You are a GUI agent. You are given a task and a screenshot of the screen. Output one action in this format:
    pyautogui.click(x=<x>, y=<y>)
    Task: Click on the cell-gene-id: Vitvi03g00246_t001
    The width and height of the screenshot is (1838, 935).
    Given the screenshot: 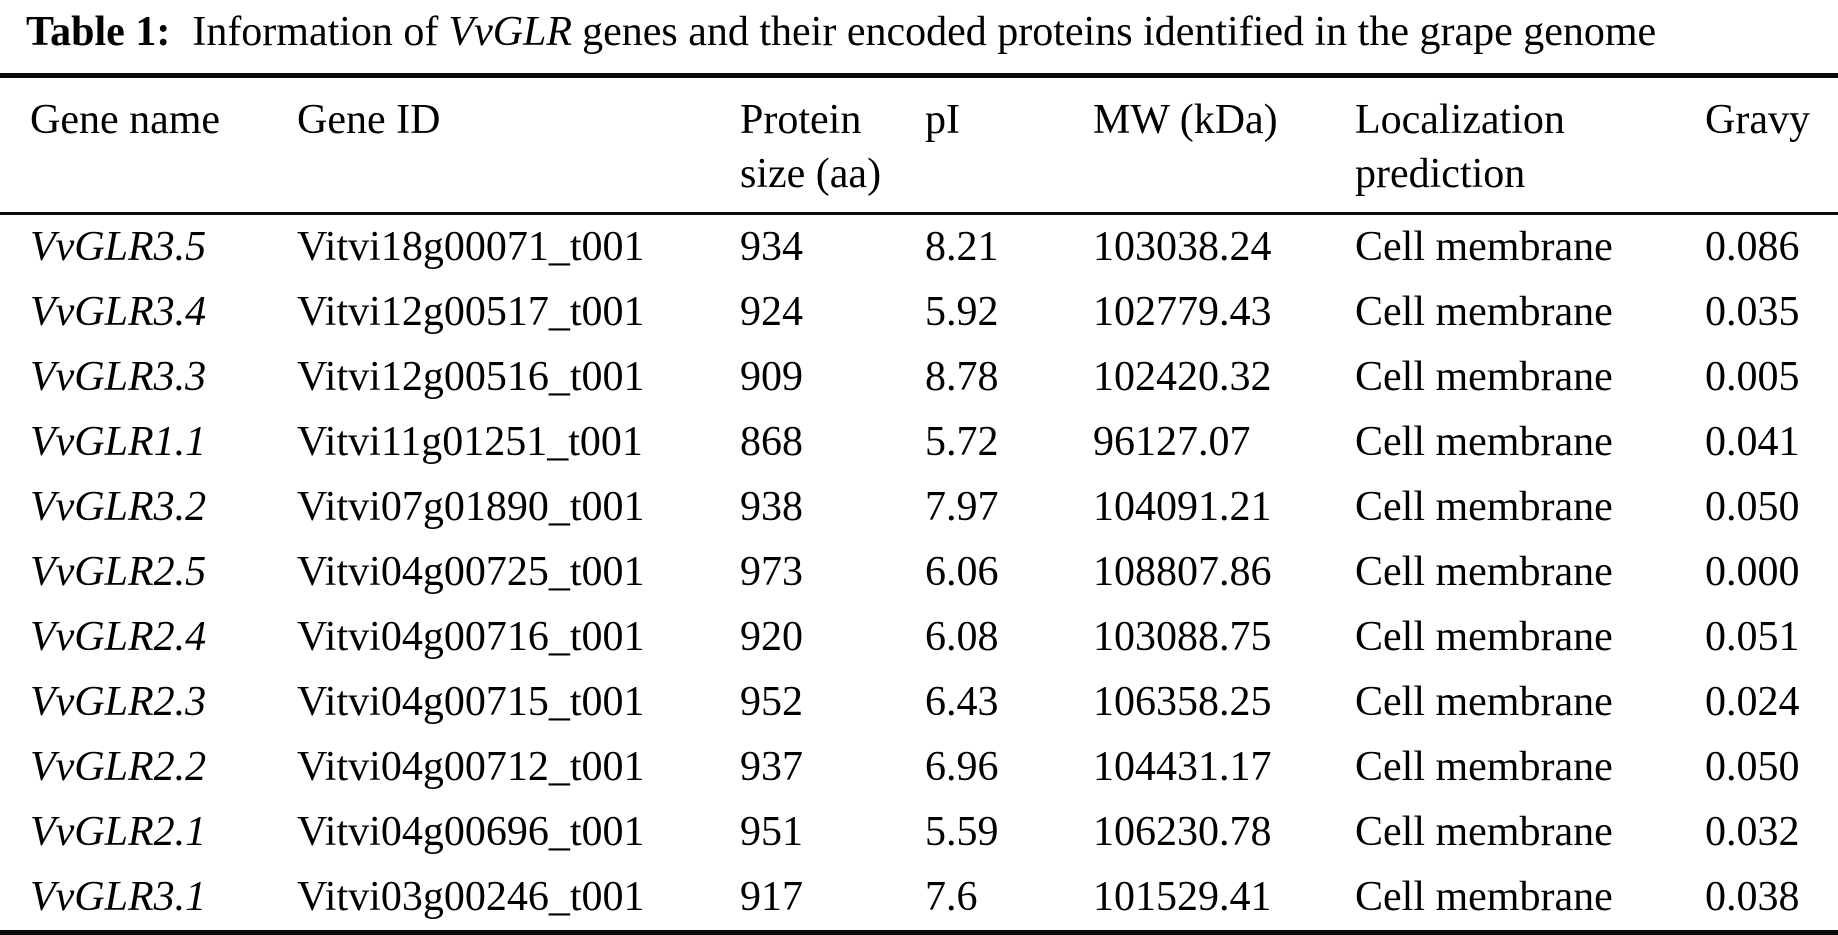 What is the action you would take?
    pyautogui.click(x=471, y=897)
    